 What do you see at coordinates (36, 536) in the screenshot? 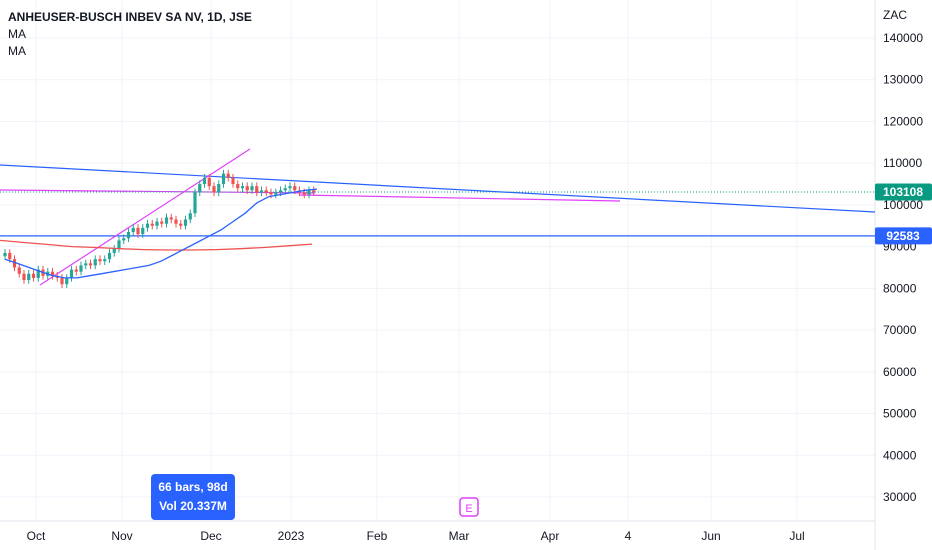
I see `x-tick-label: Oct` at bounding box center [36, 536].